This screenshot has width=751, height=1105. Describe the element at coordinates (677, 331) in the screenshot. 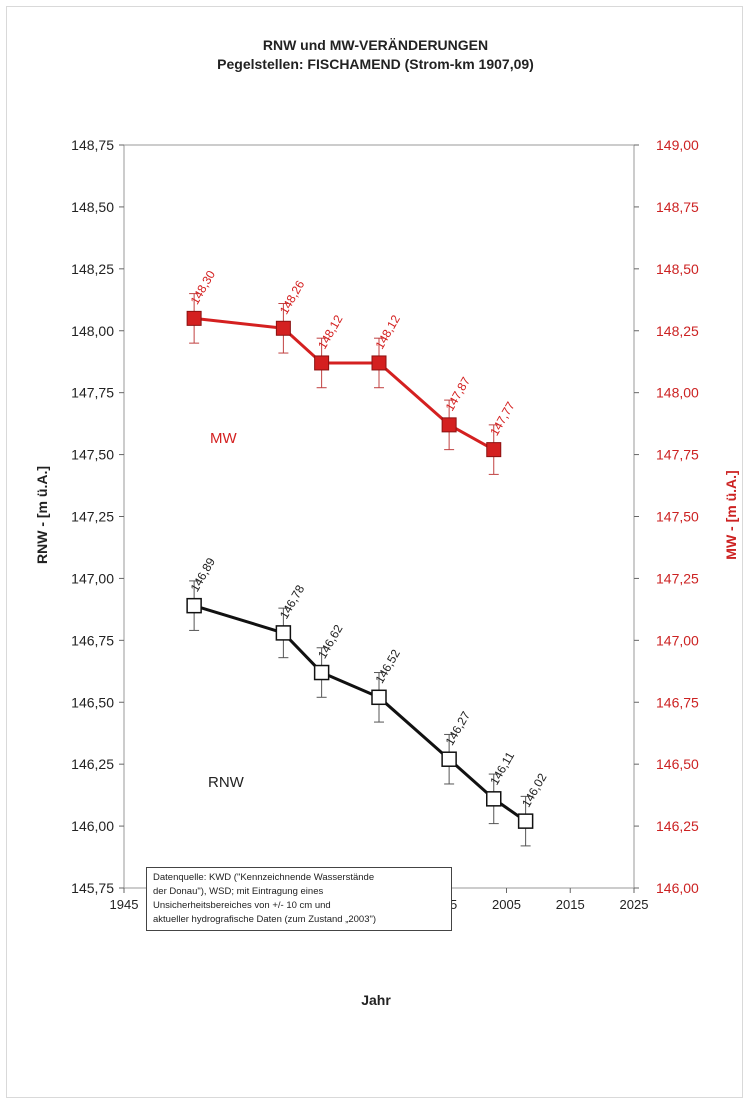

I see `y-right-tick-label: 148,25` at that location.